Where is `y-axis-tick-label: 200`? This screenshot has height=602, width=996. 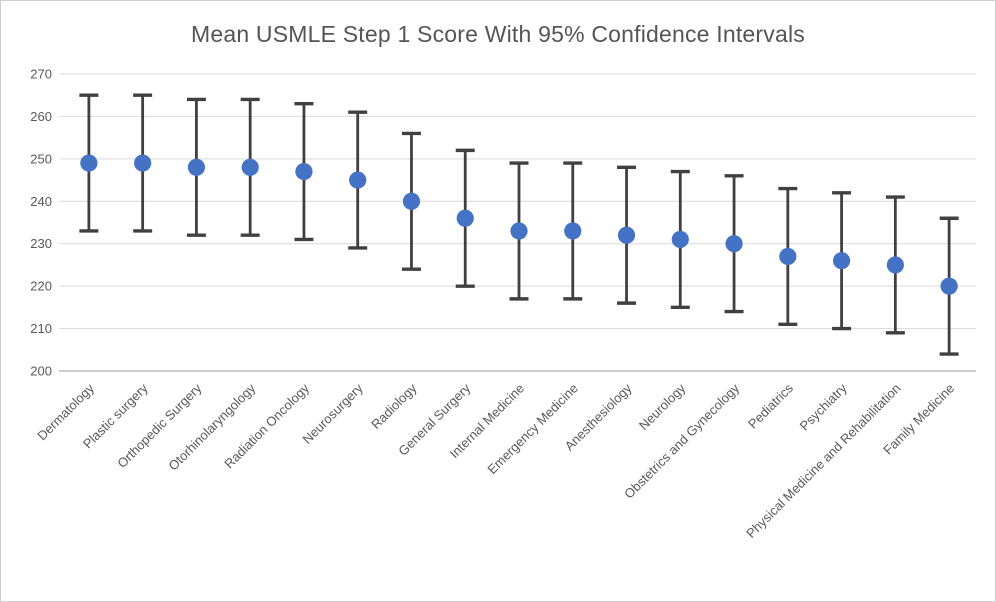 y-axis-tick-label: 200 is located at coordinates (41, 371).